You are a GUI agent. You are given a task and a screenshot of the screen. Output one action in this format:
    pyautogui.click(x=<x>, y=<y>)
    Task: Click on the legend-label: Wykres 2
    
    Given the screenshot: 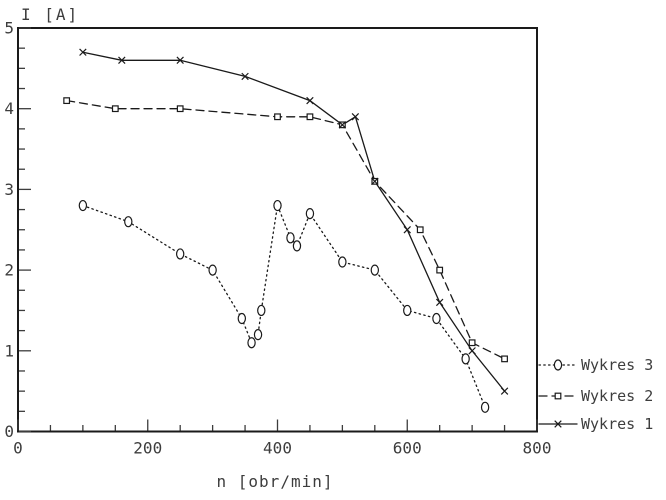 What is the action you would take?
    pyautogui.click(x=617, y=396)
    